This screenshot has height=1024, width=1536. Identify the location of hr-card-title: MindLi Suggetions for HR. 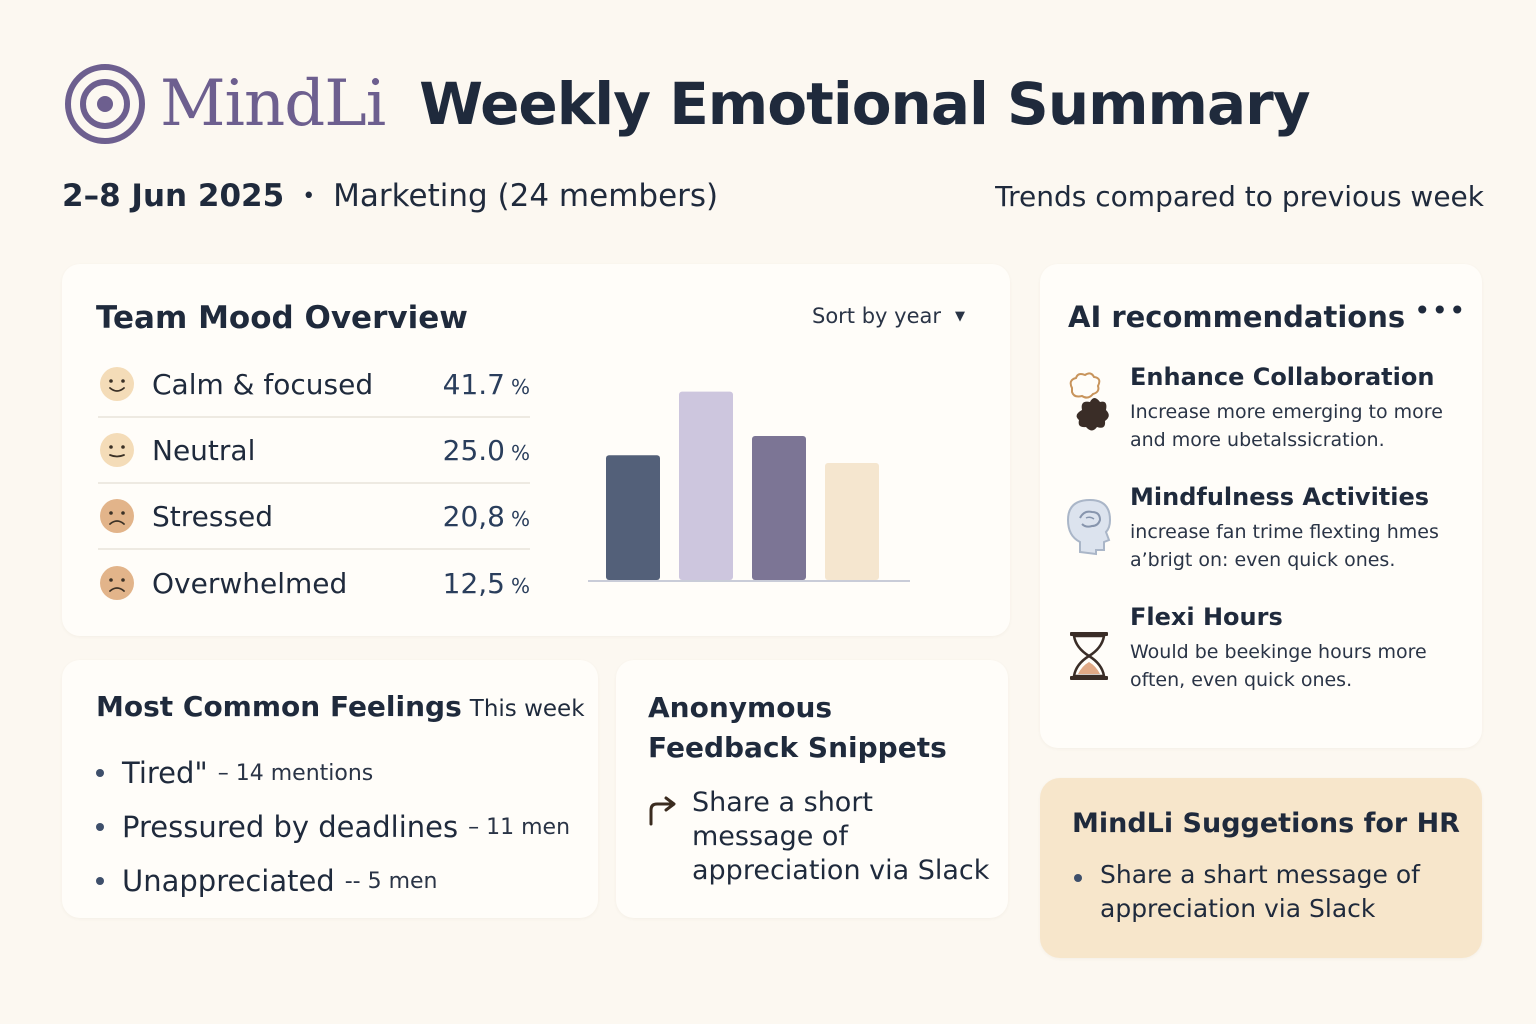
(1266, 823).